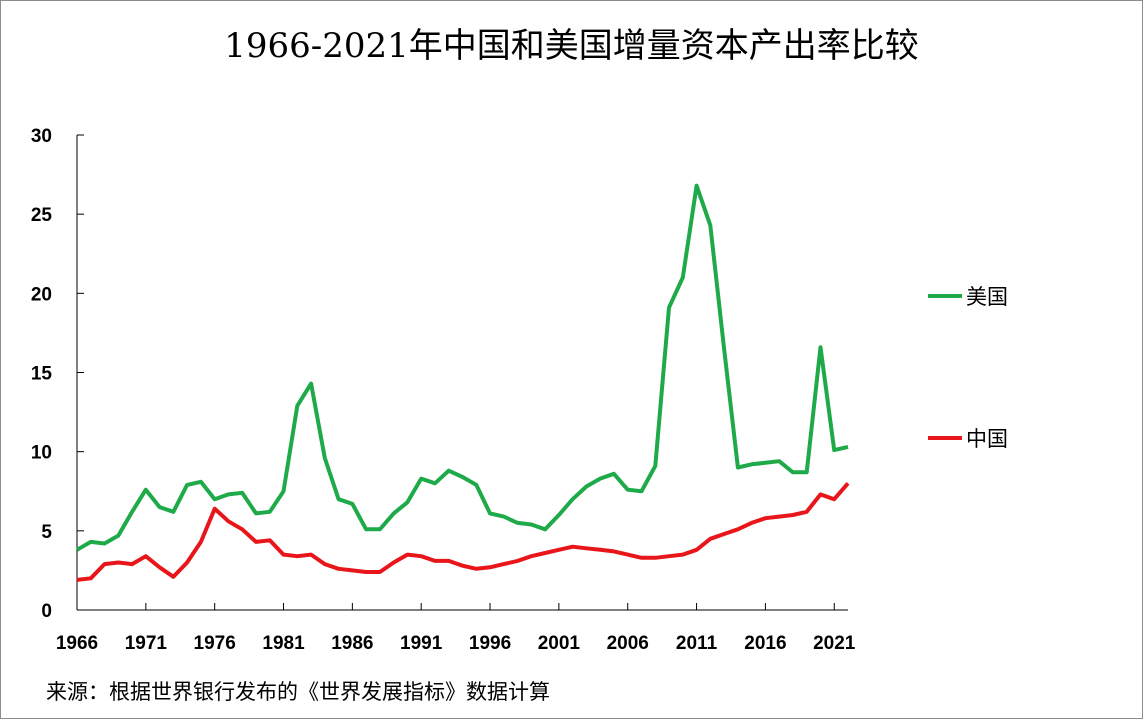 The width and height of the screenshot is (1143, 719). Describe the element at coordinates (987, 297) in the screenshot. I see `legend-label: 美国` at that location.